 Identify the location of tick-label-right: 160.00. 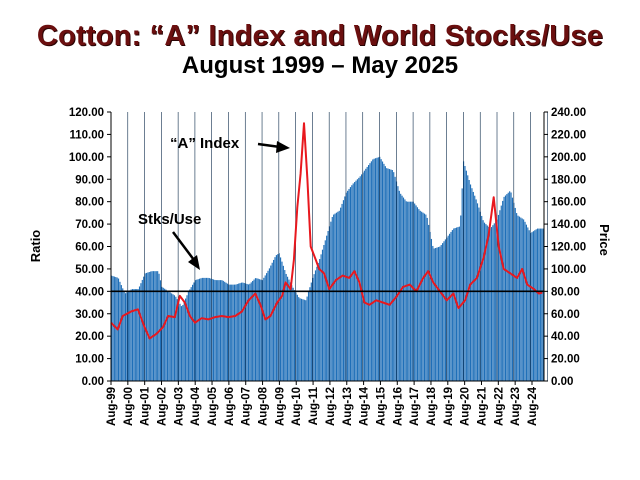
(568, 203).